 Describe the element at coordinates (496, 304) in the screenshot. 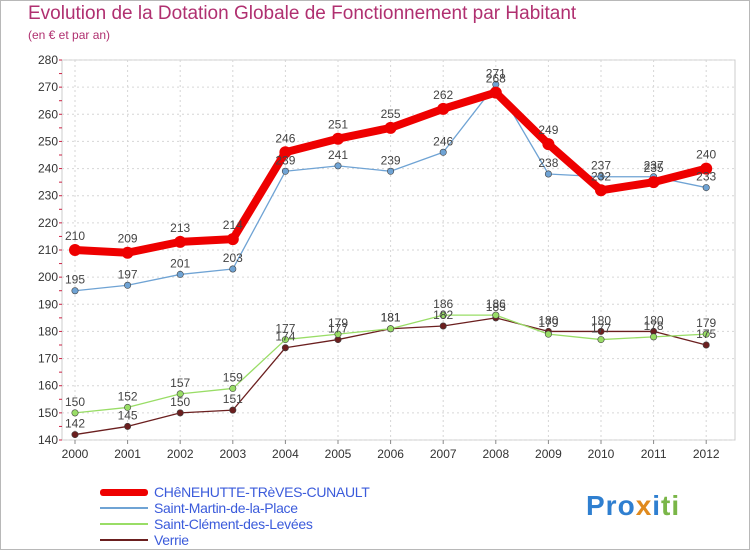

I see `data-label: 186` at that location.